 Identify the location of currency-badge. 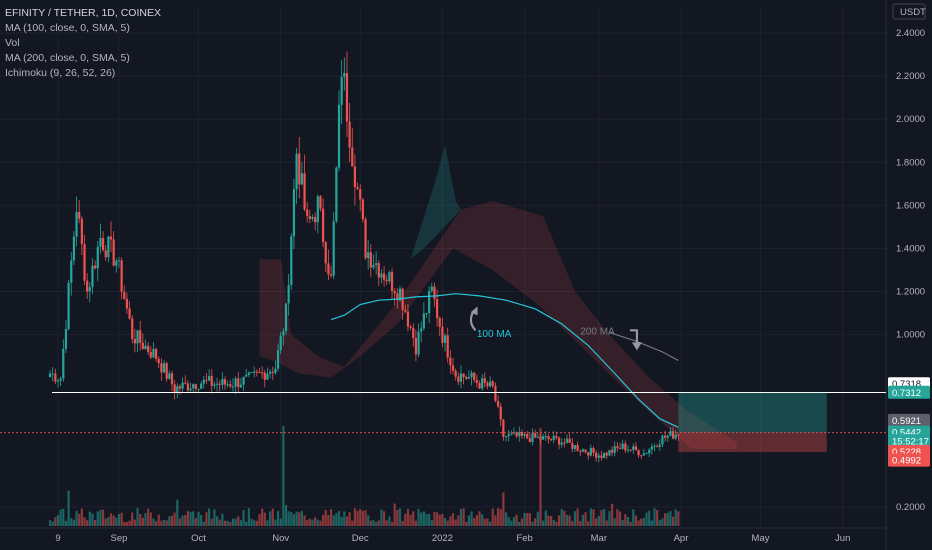
(909, 11).